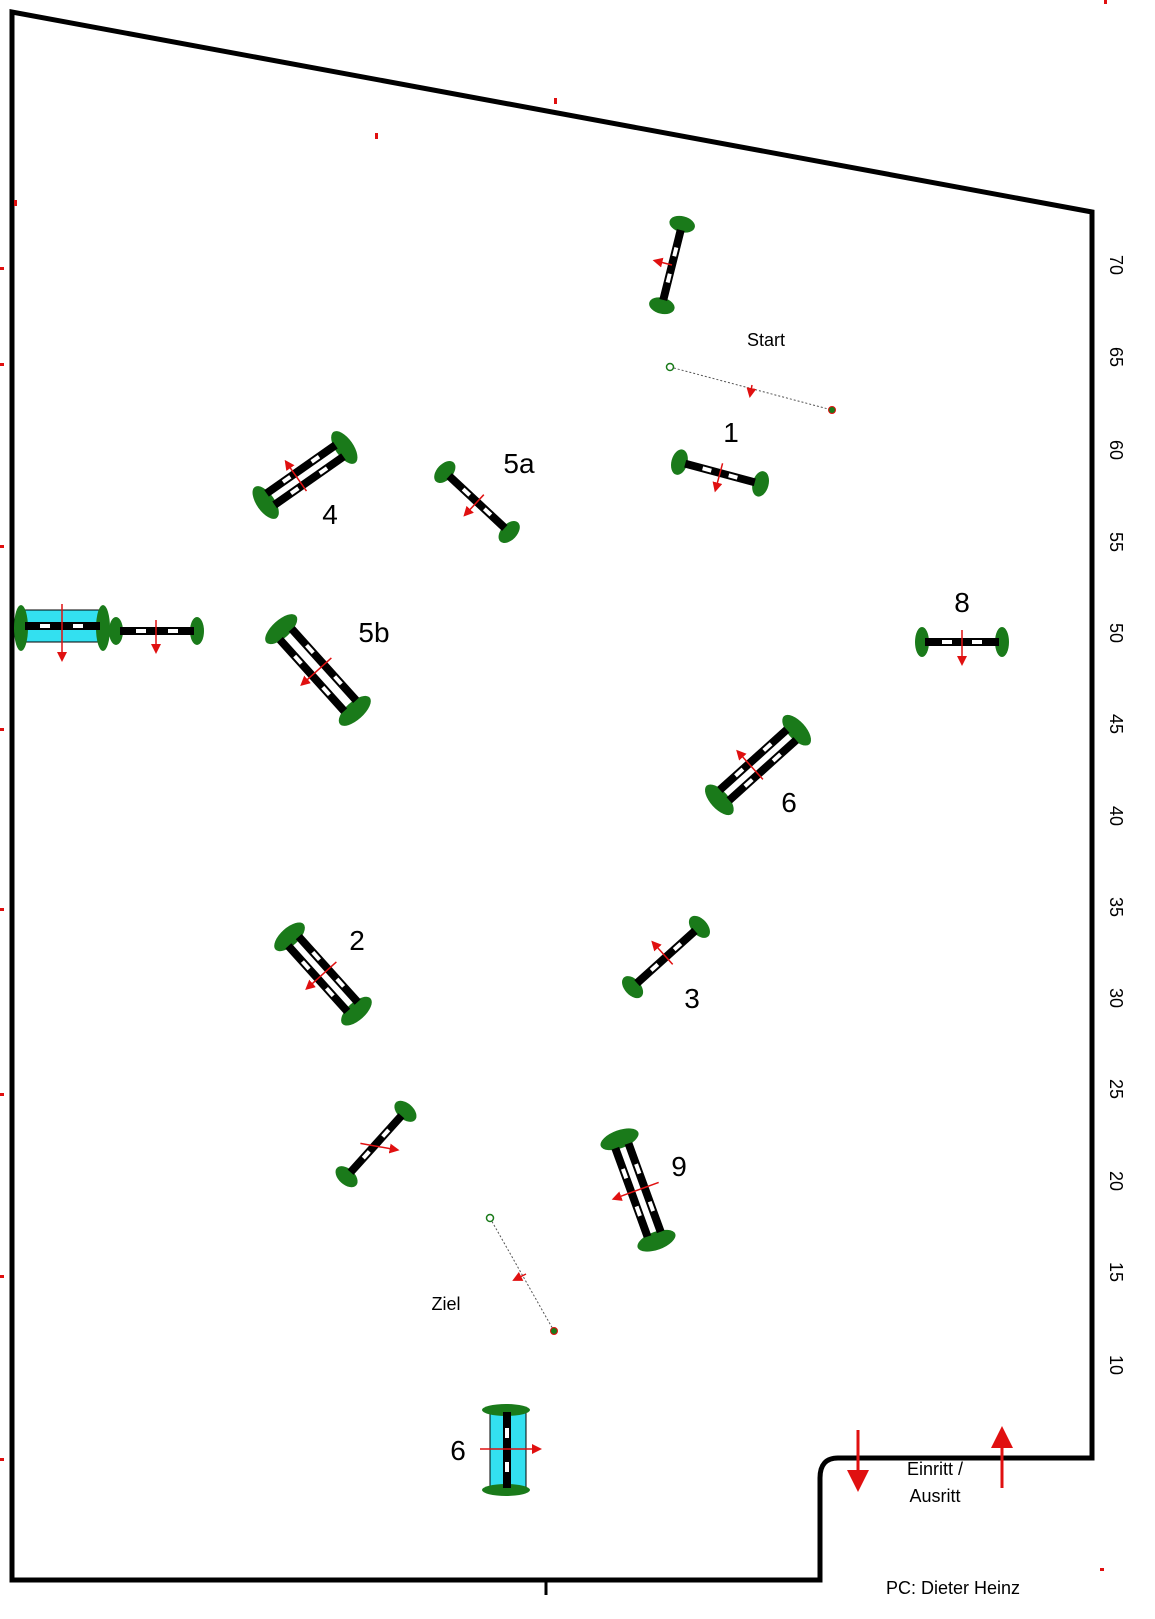 This screenshot has width=1155, height=1619. What do you see at coordinates (1116, 633) in the screenshot?
I see `scale-tick-50: 50` at bounding box center [1116, 633].